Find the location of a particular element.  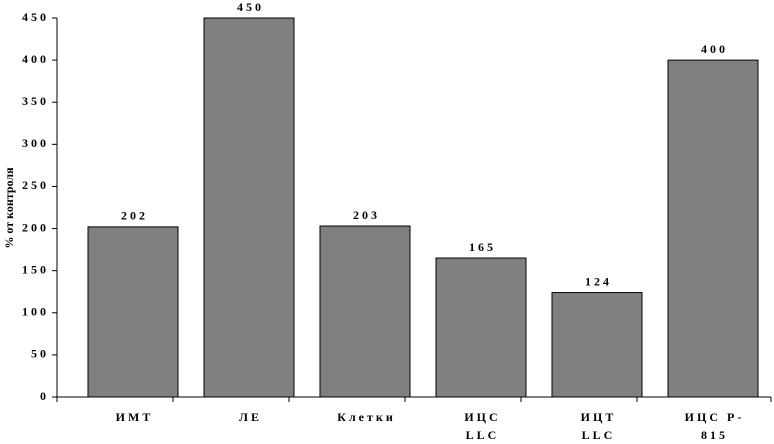

data-label: 450 is located at coordinates (250, 7).